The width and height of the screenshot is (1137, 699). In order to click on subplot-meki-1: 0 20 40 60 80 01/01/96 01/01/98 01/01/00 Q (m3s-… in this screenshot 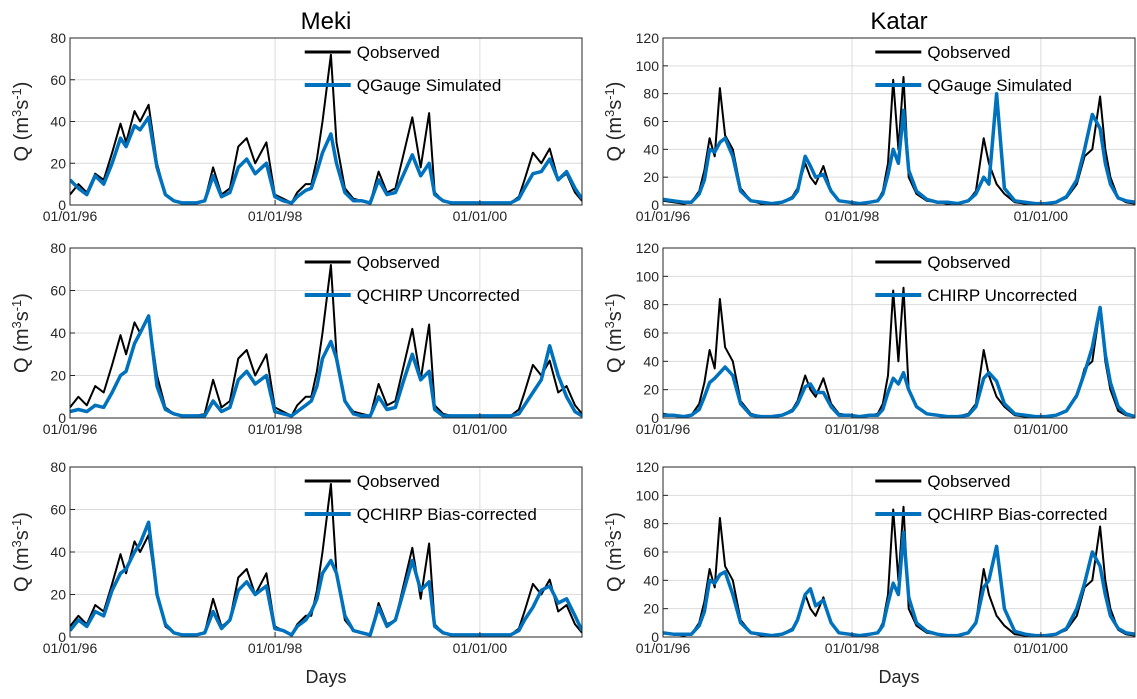, I will do `click(296, 127)`.